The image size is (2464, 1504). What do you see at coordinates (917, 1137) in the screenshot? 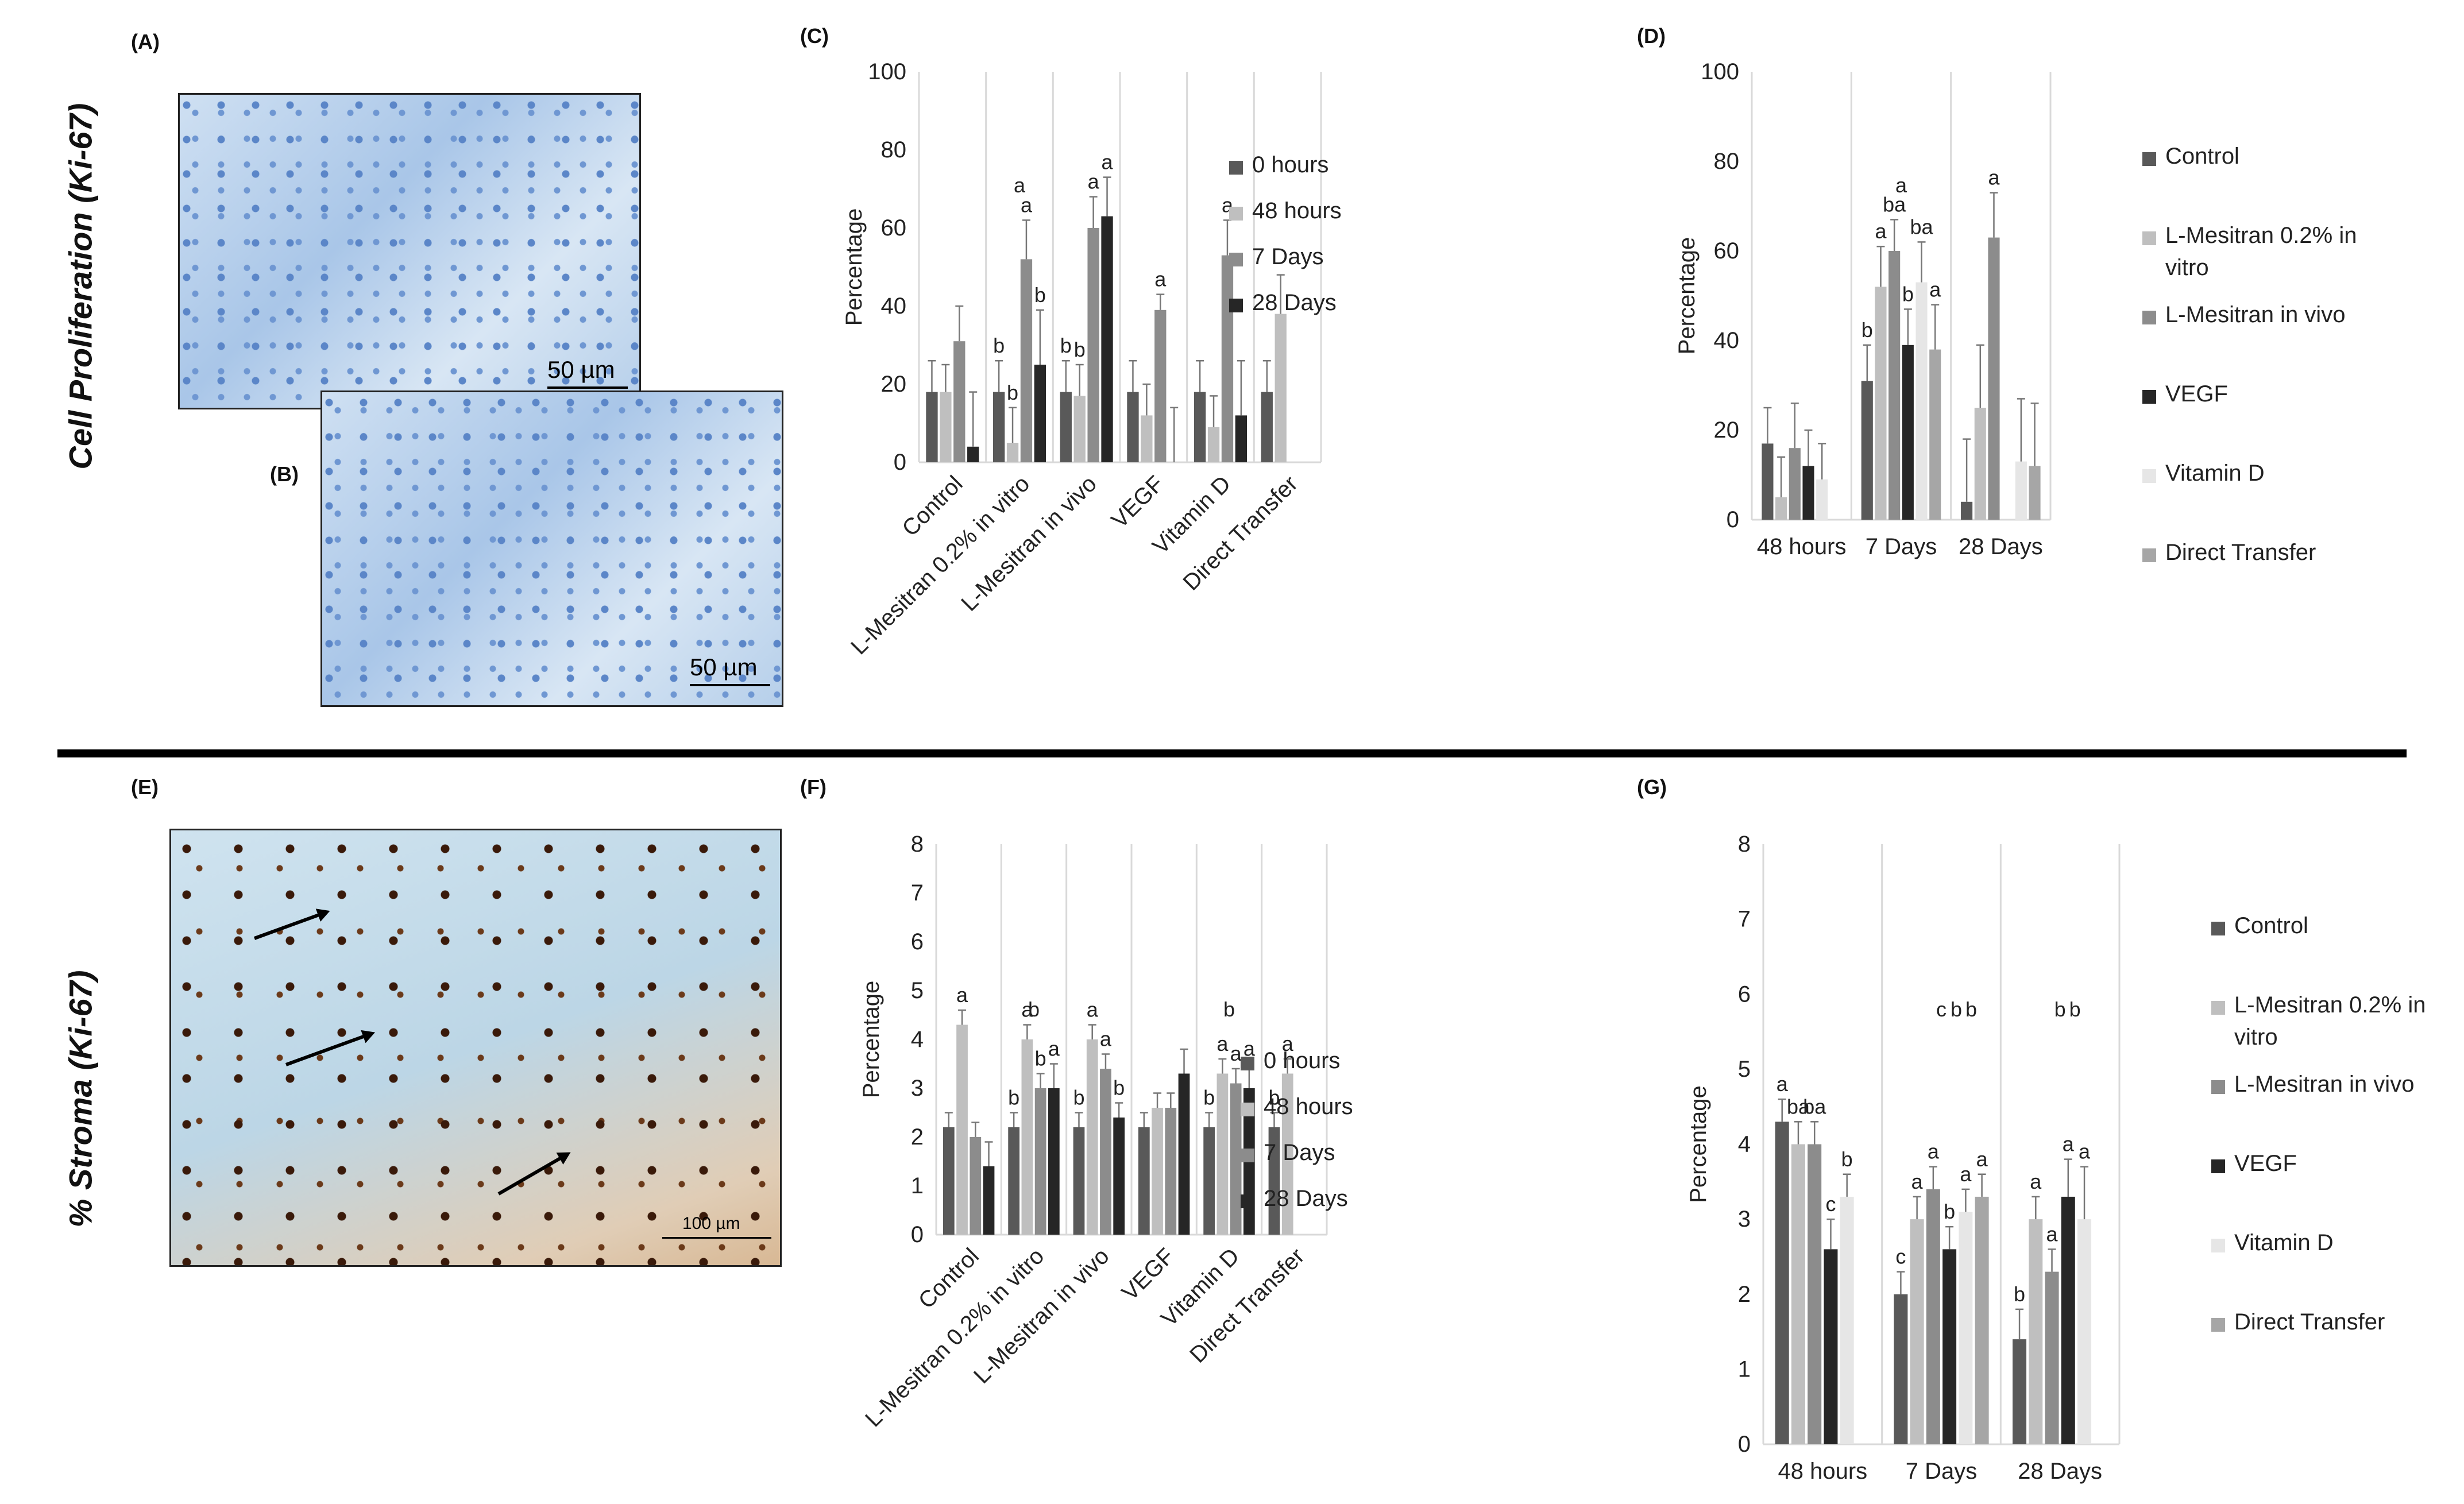
I see `y-tick-label: 2` at bounding box center [917, 1137].